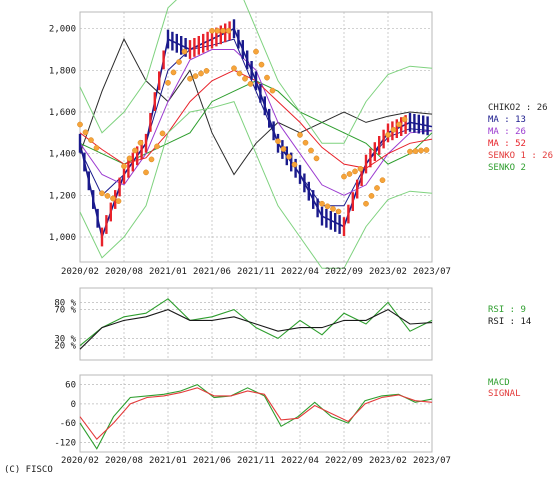  What do you see at coordinates (256, 416) in the screenshot?
I see `series-line-macd` at bounding box center [256, 416].